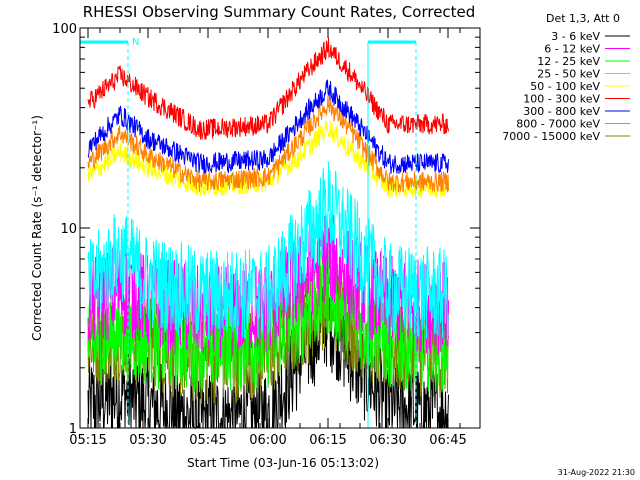 The height and width of the screenshot is (480, 640). I want to click on x-tick-label: 06:30, so click(387, 440).